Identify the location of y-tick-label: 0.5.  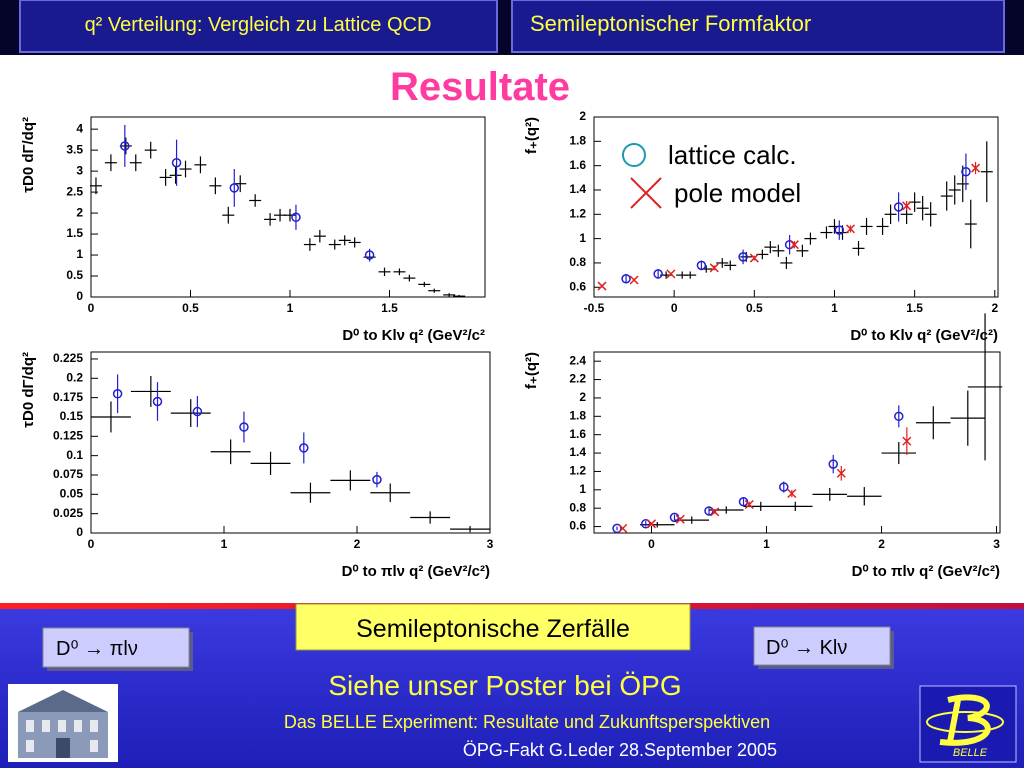
(74, 275).